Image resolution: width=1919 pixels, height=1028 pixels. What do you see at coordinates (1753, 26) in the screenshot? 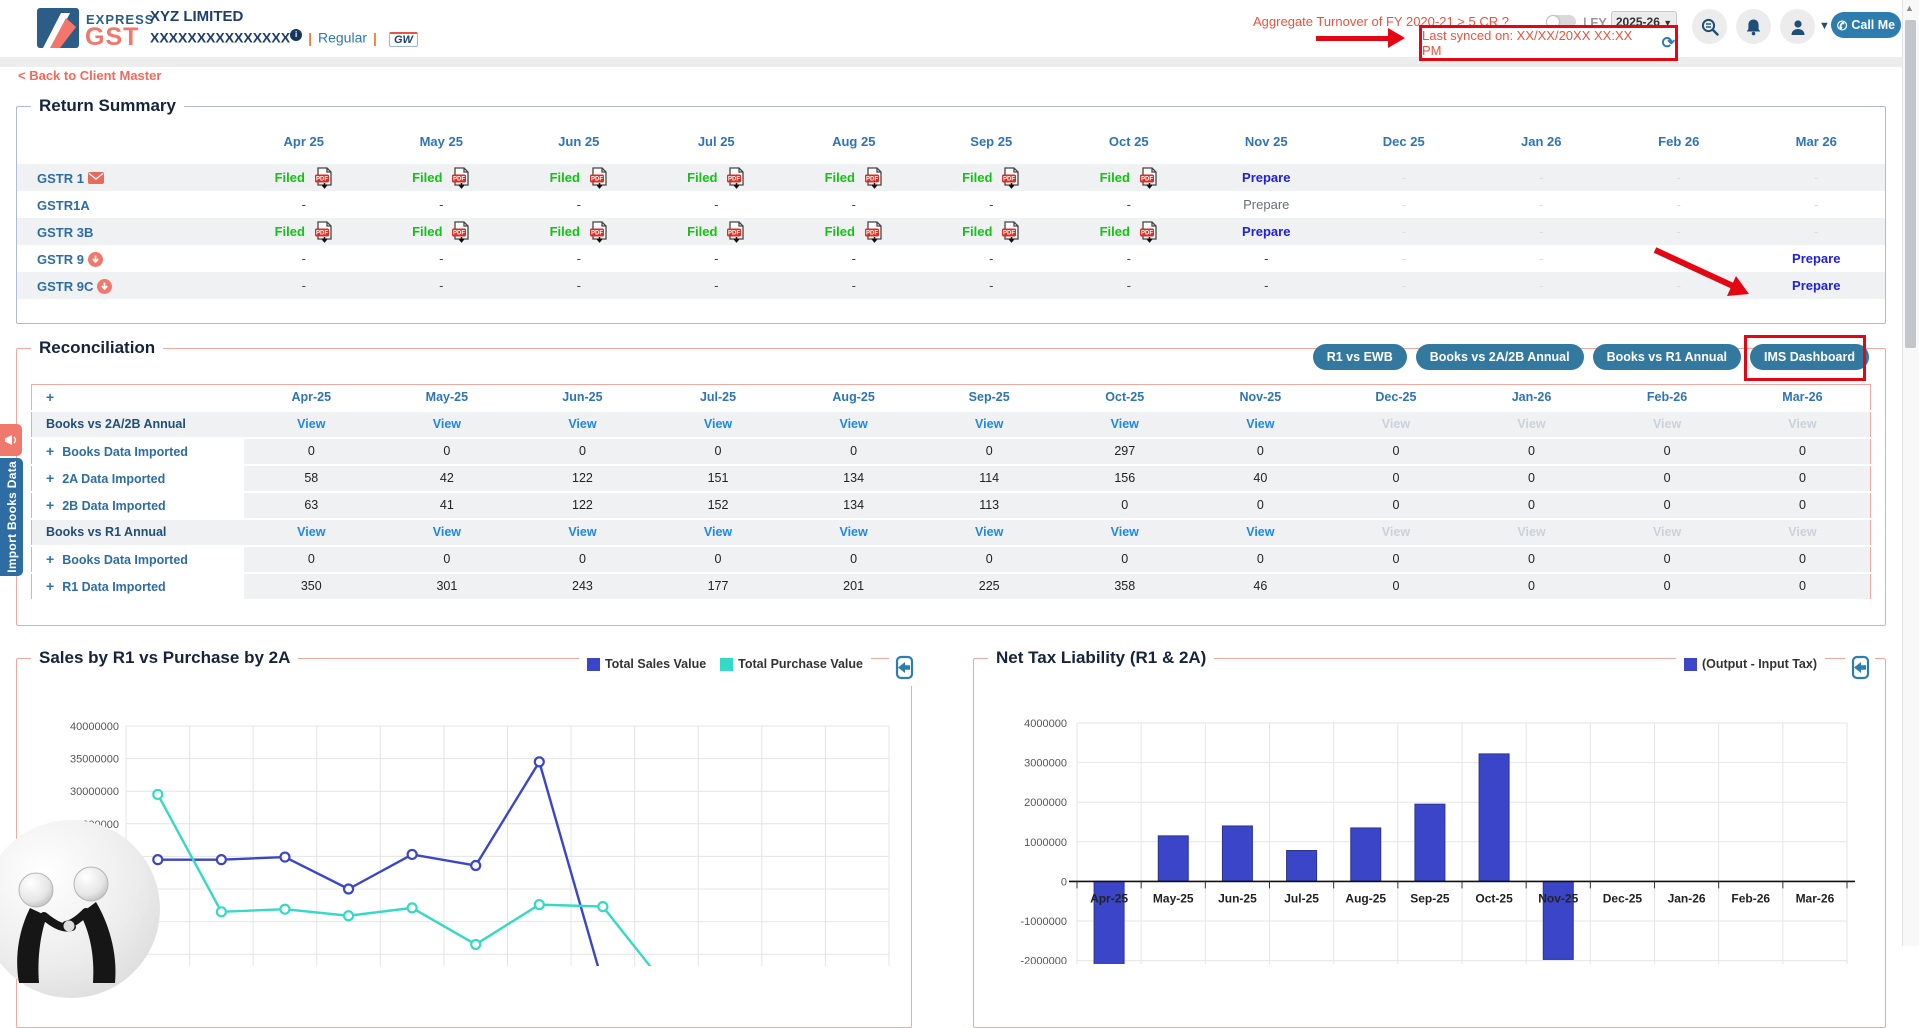
I see `notifications-button` at bounding box center [1753, 26].